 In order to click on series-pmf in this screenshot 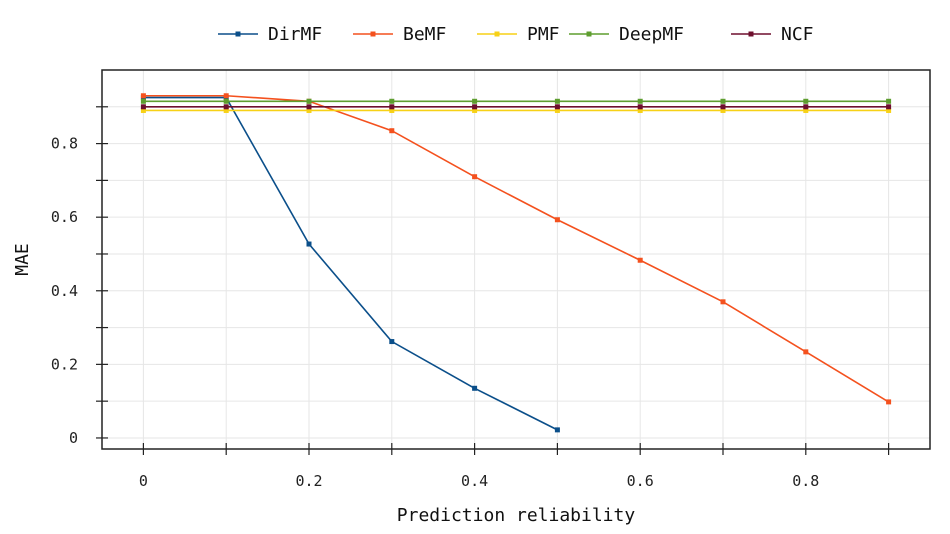, I will do `click(516, 110)`.